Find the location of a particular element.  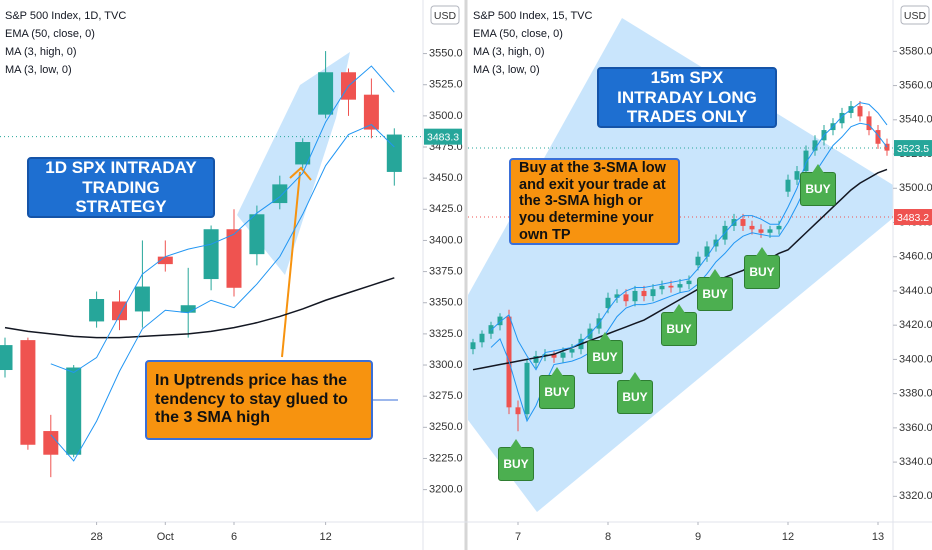

y-tick-label: 3580.0 is located at coordinates (915, 51).